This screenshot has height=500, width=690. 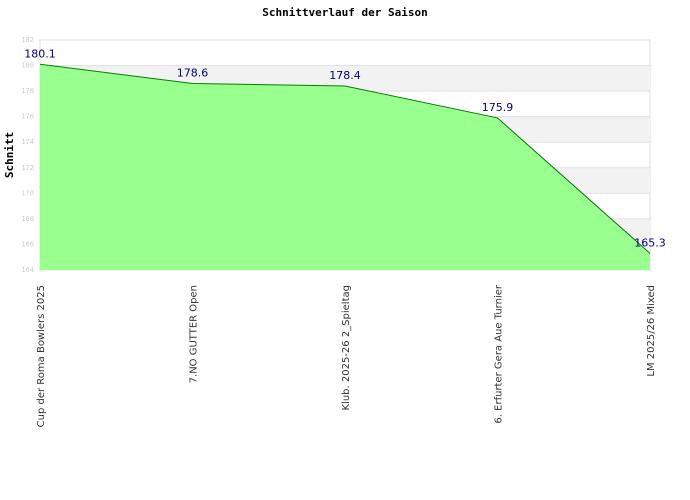 I want to click on data-label: 180.1, so click(x=40, y=53).